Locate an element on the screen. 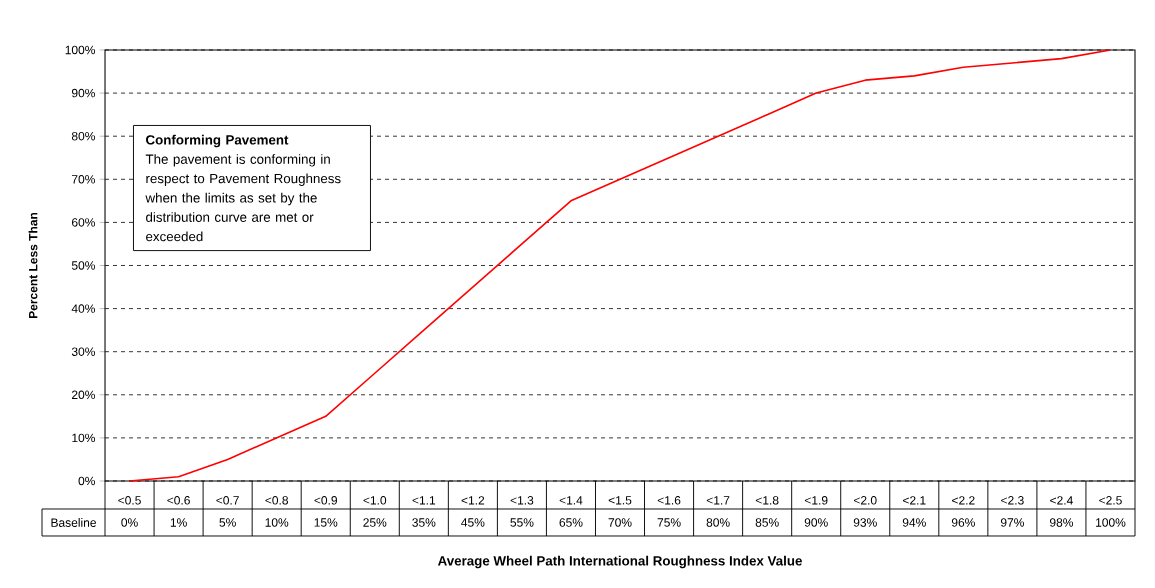  data-label: 55% is located at coordinates (522, 522).